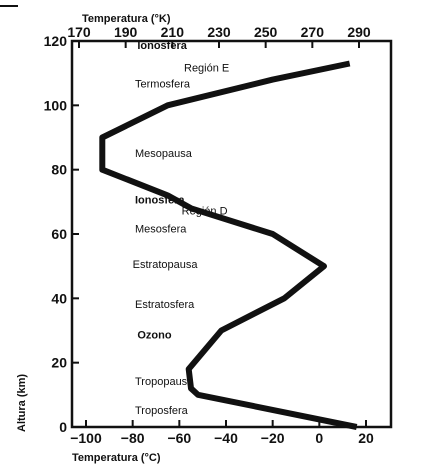 The height and width of the screenshot is (467, 432). I want to click on layer-label: Estratosfera, so click(165, 305).